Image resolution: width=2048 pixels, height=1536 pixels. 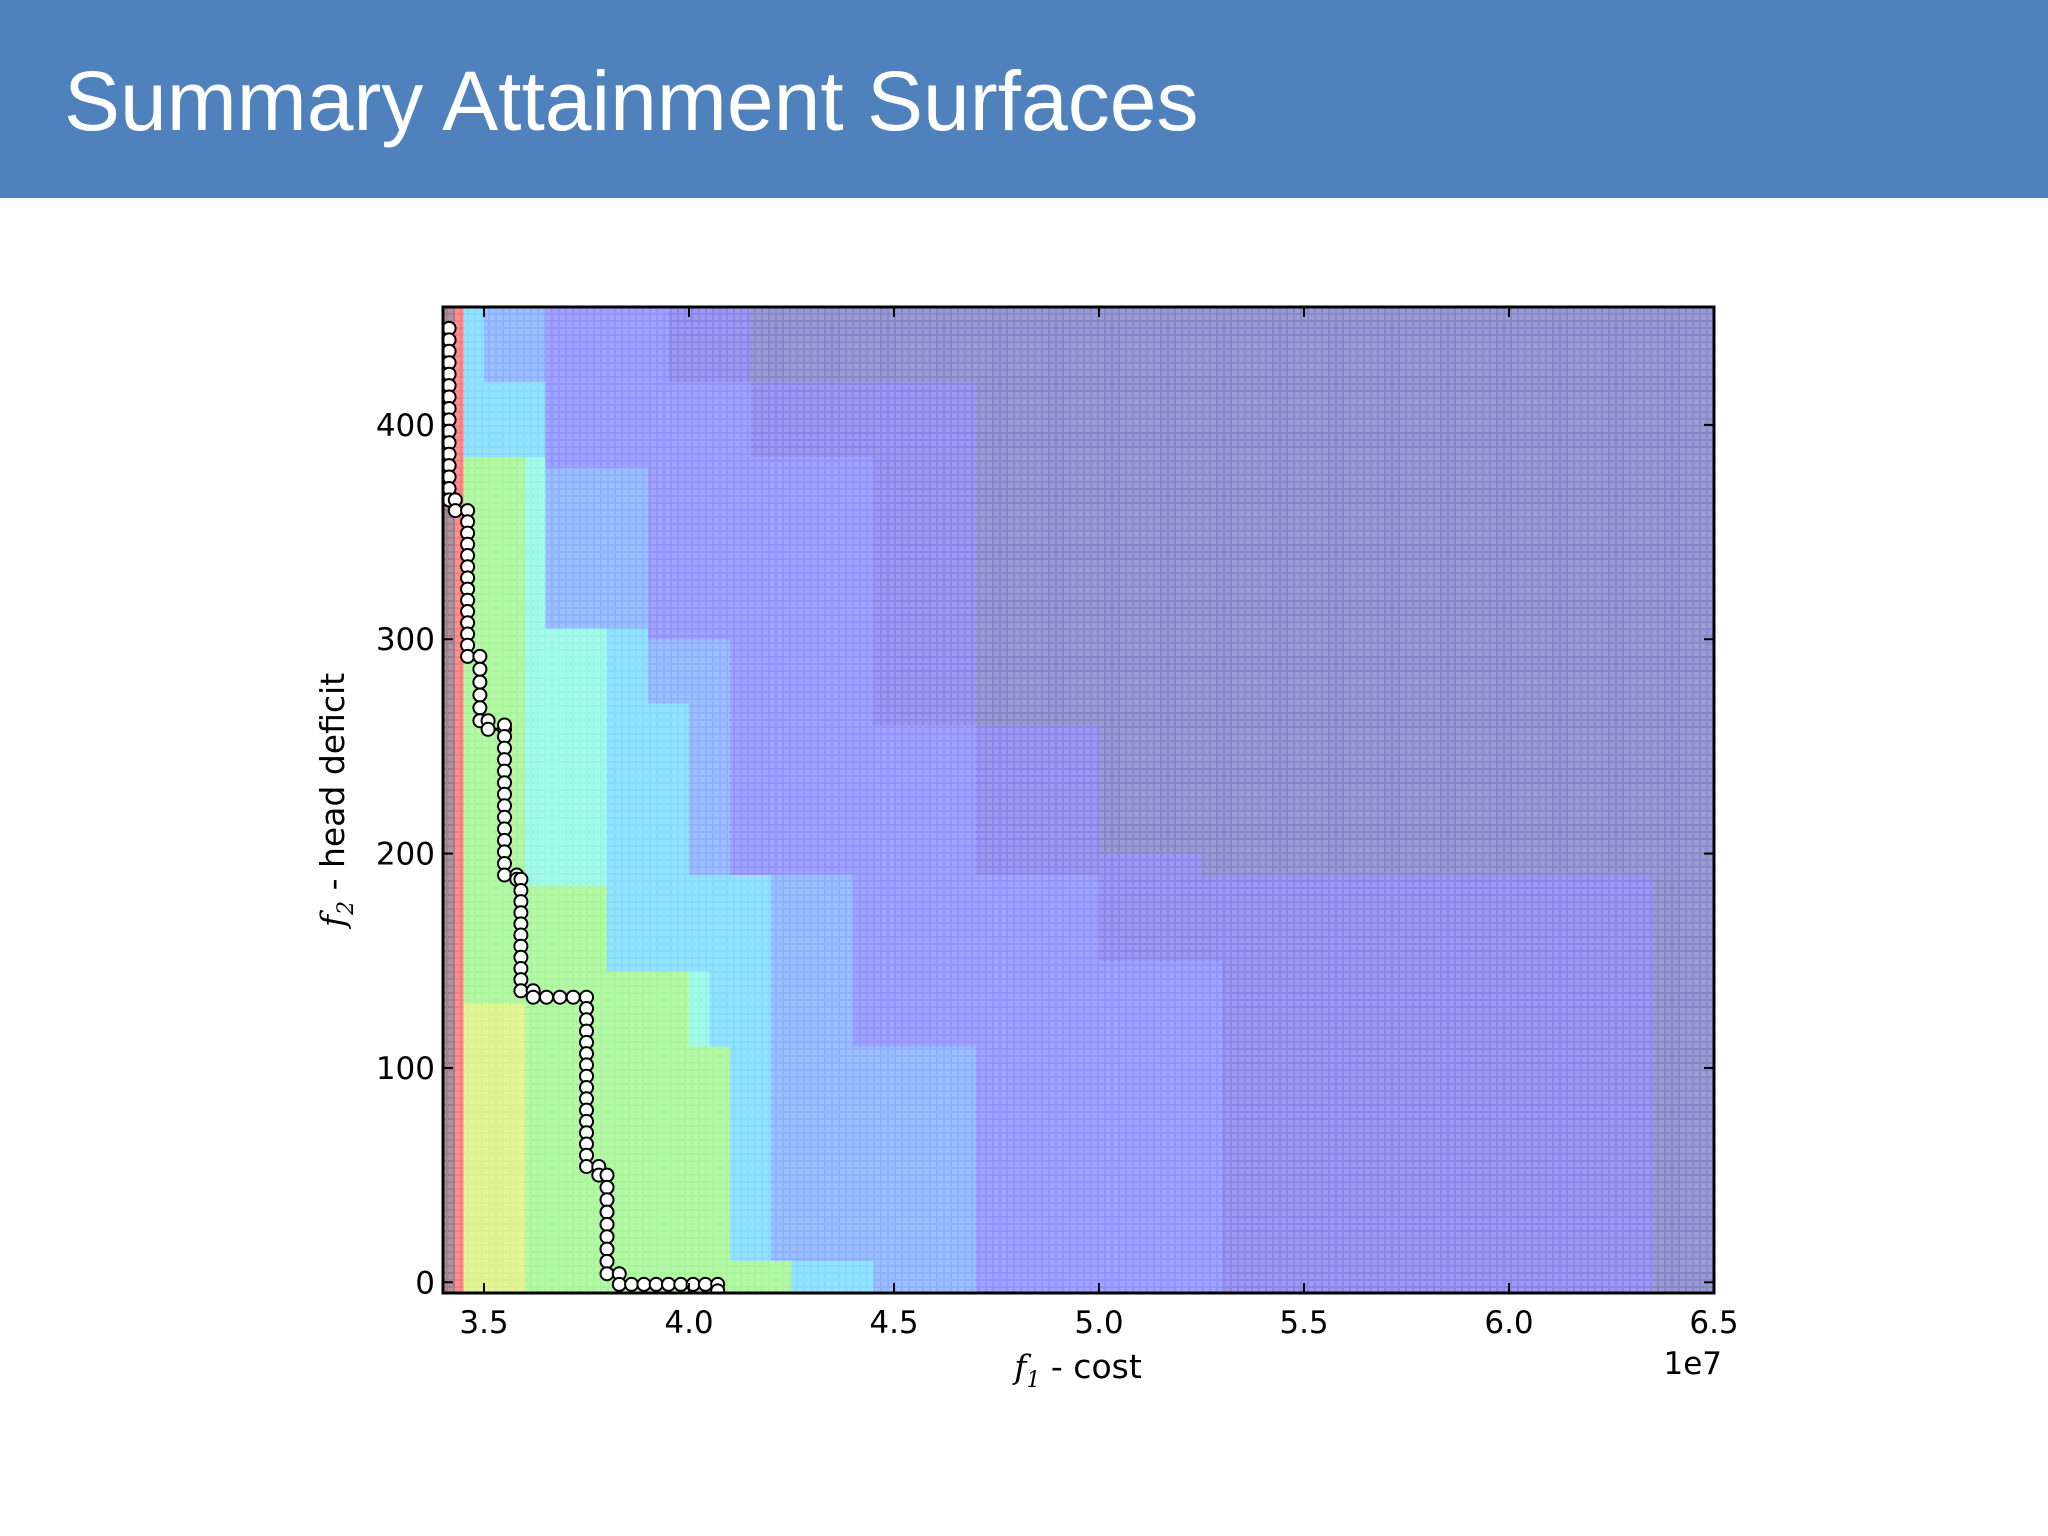 I want to click on x-tick-label: 4.0, so click(x=688, y=1323).